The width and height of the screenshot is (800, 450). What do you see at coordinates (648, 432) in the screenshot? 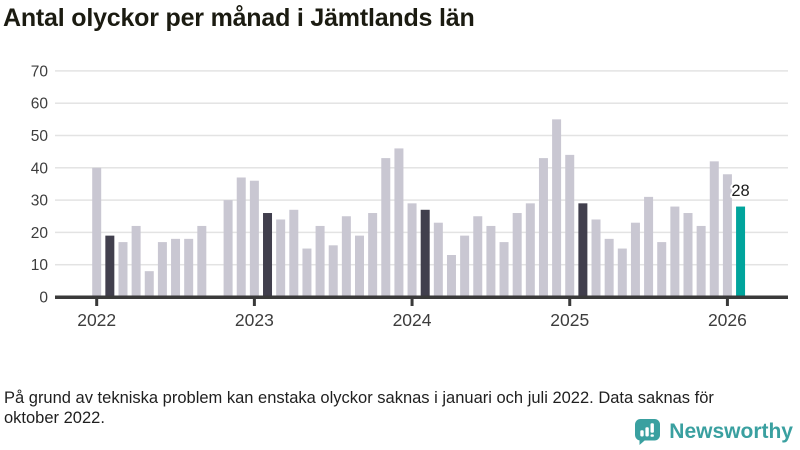
I see `bar-chart-speech-bubble-icon` at bounding box center [648, 432].